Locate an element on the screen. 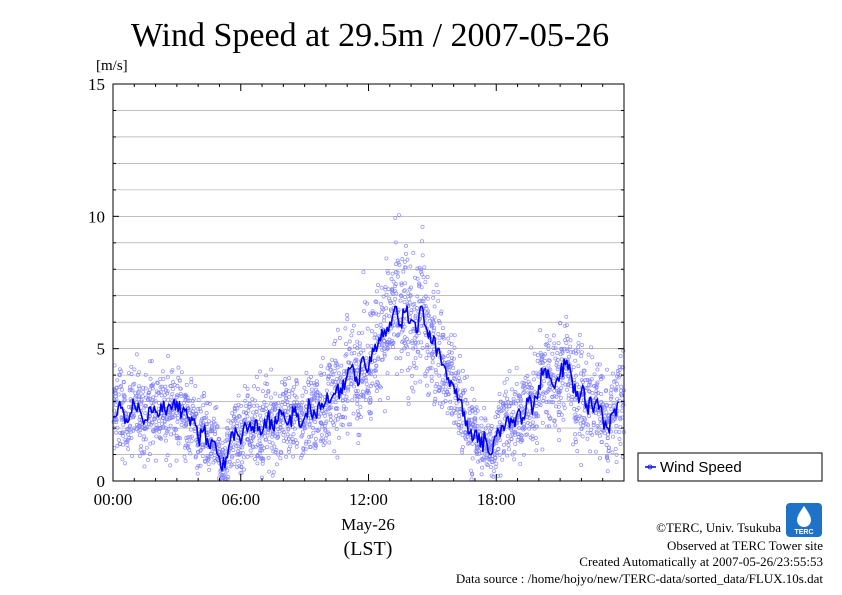 The image size is (842, 595). y-tick-label: 5 is located at coordinates (101, 349).